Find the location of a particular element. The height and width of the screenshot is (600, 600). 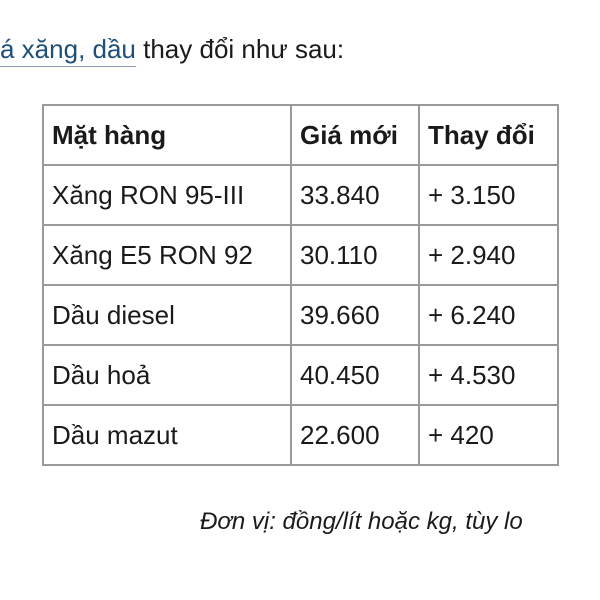

change-cell: + 6.240 is located at coordinates (488, 315).